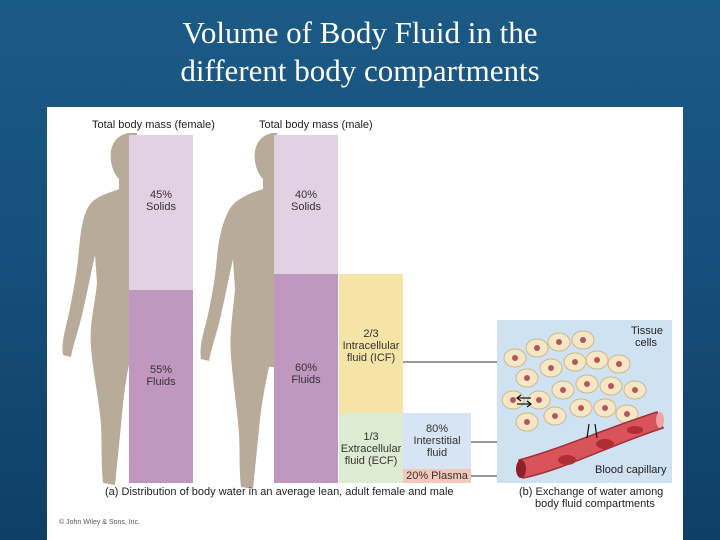 The image size is (720, 540). Describe the element at coordinates (371, 334) in the screenshot. I see `icf-fraction: 2/3` at that location.